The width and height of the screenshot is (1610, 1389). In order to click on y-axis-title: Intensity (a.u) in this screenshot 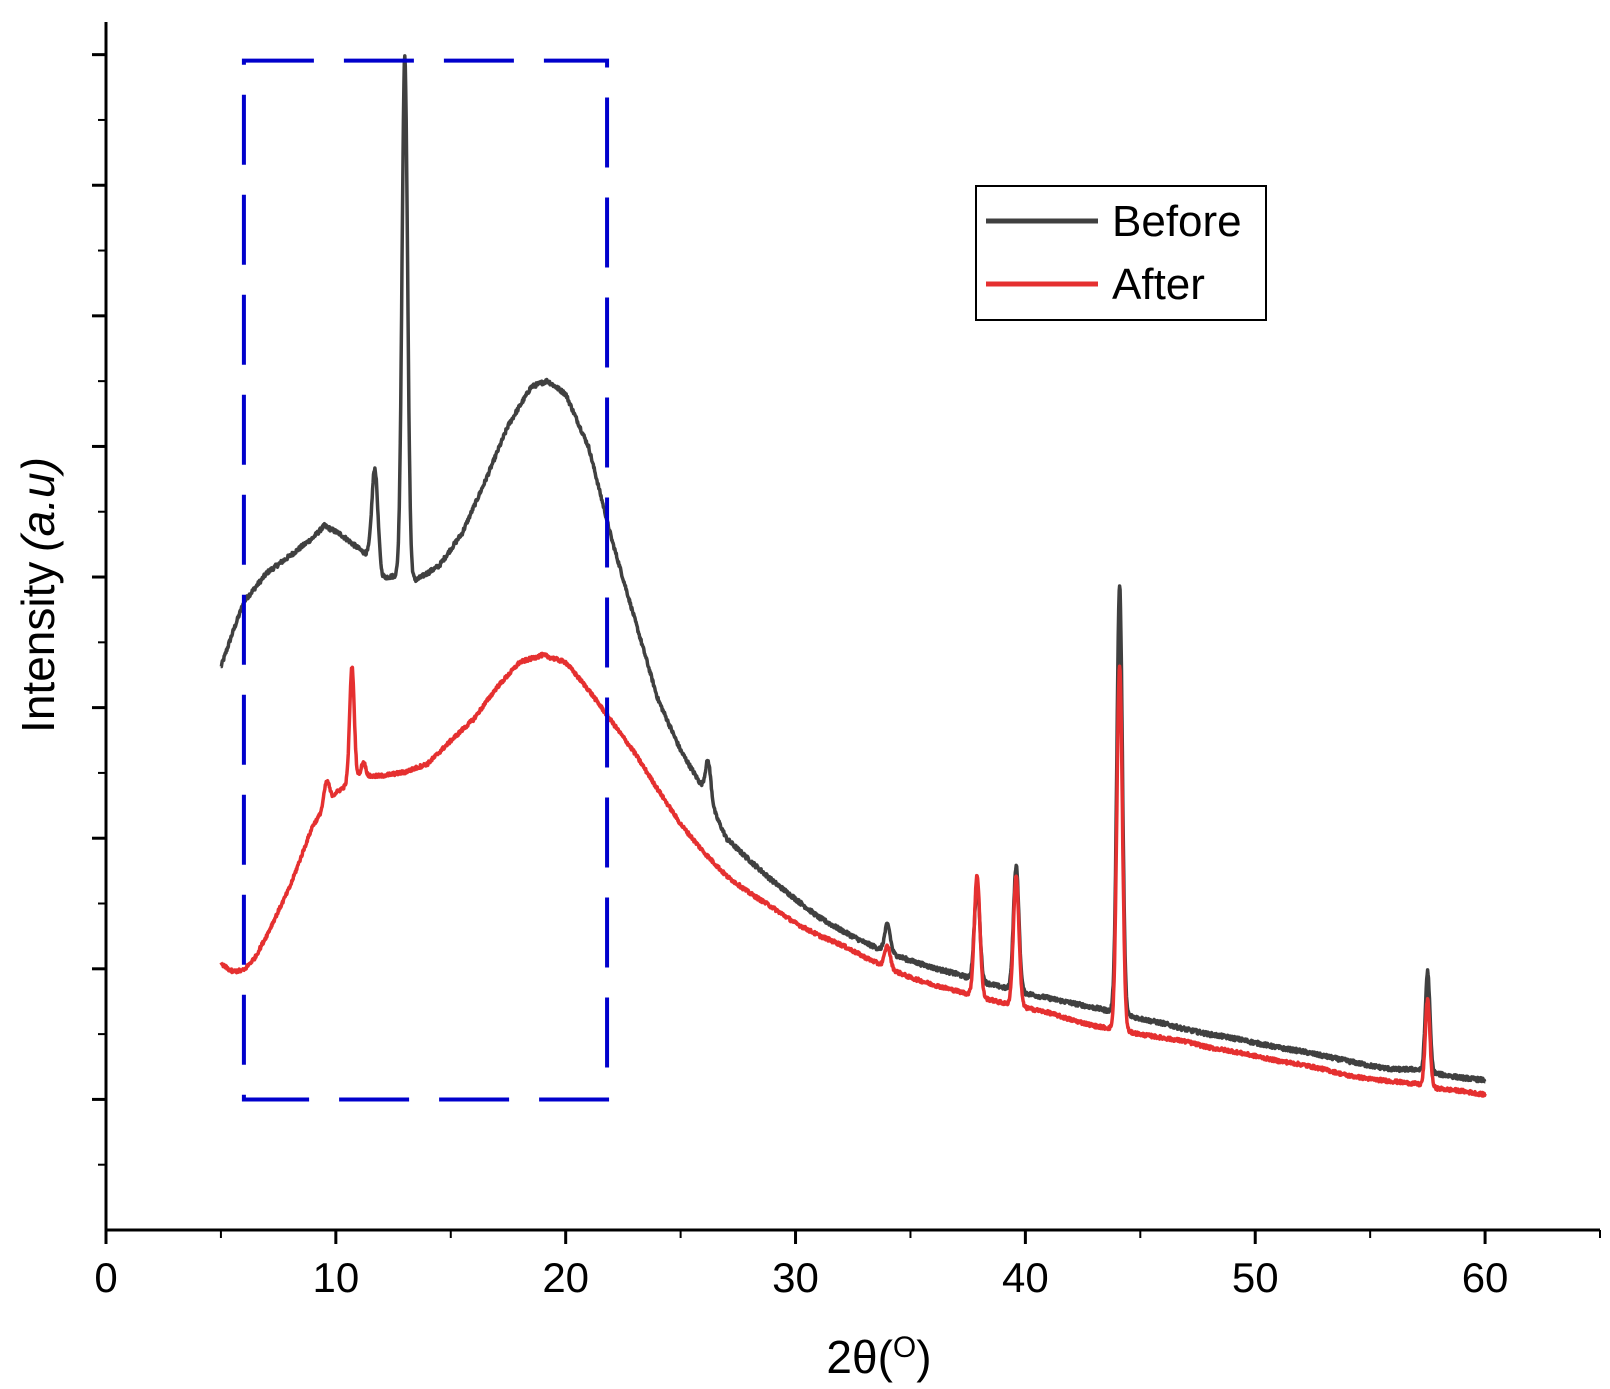, I will do `click(38, 595)`.